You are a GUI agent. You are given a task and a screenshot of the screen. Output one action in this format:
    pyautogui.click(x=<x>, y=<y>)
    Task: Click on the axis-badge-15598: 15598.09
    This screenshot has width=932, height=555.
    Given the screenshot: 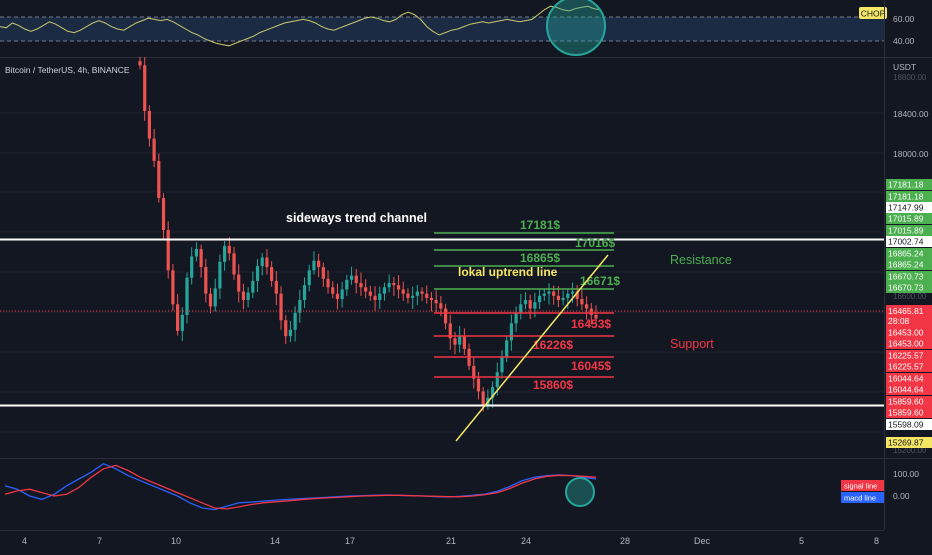 What is the action you would take?
    pyautogui.click(x=906, y=425)
    